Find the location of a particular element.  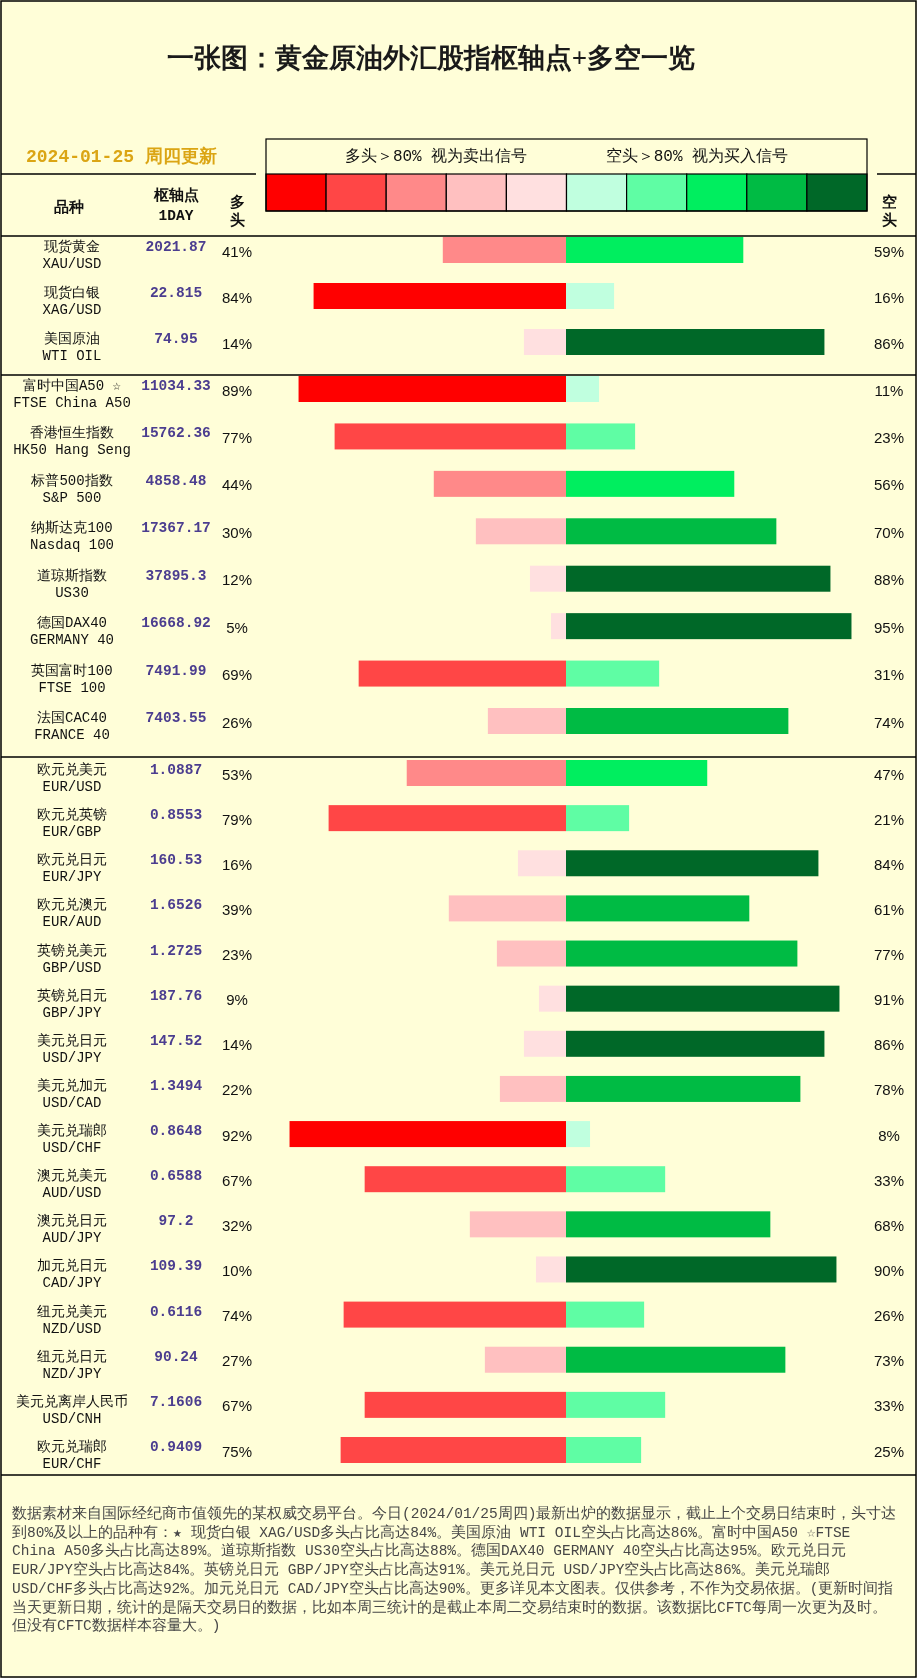

data-label: 56% is located at coordinates (889, 485).